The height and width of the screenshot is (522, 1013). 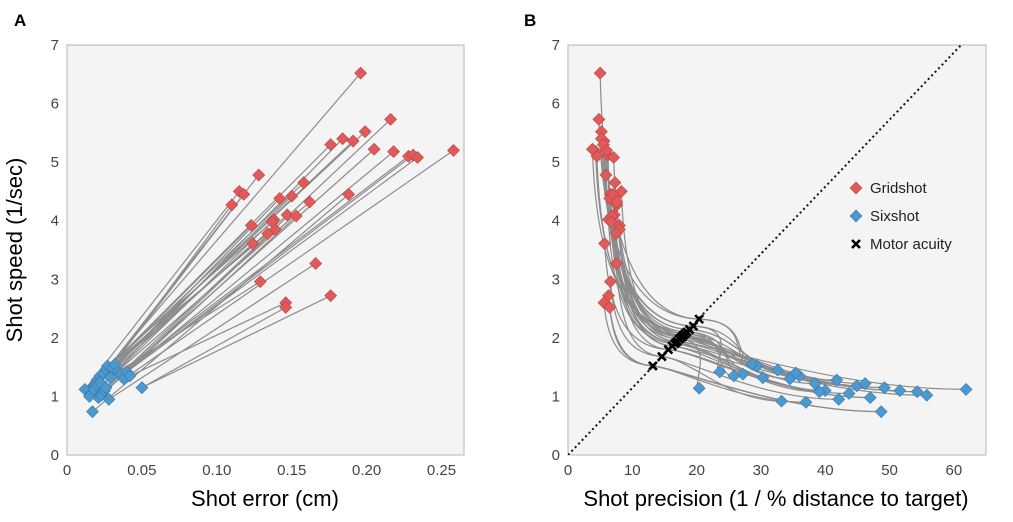 What do you see at coordinates (954, 470) in the screenshot?
I see `x-tick-label: 60` at bounding box center [954, 470].